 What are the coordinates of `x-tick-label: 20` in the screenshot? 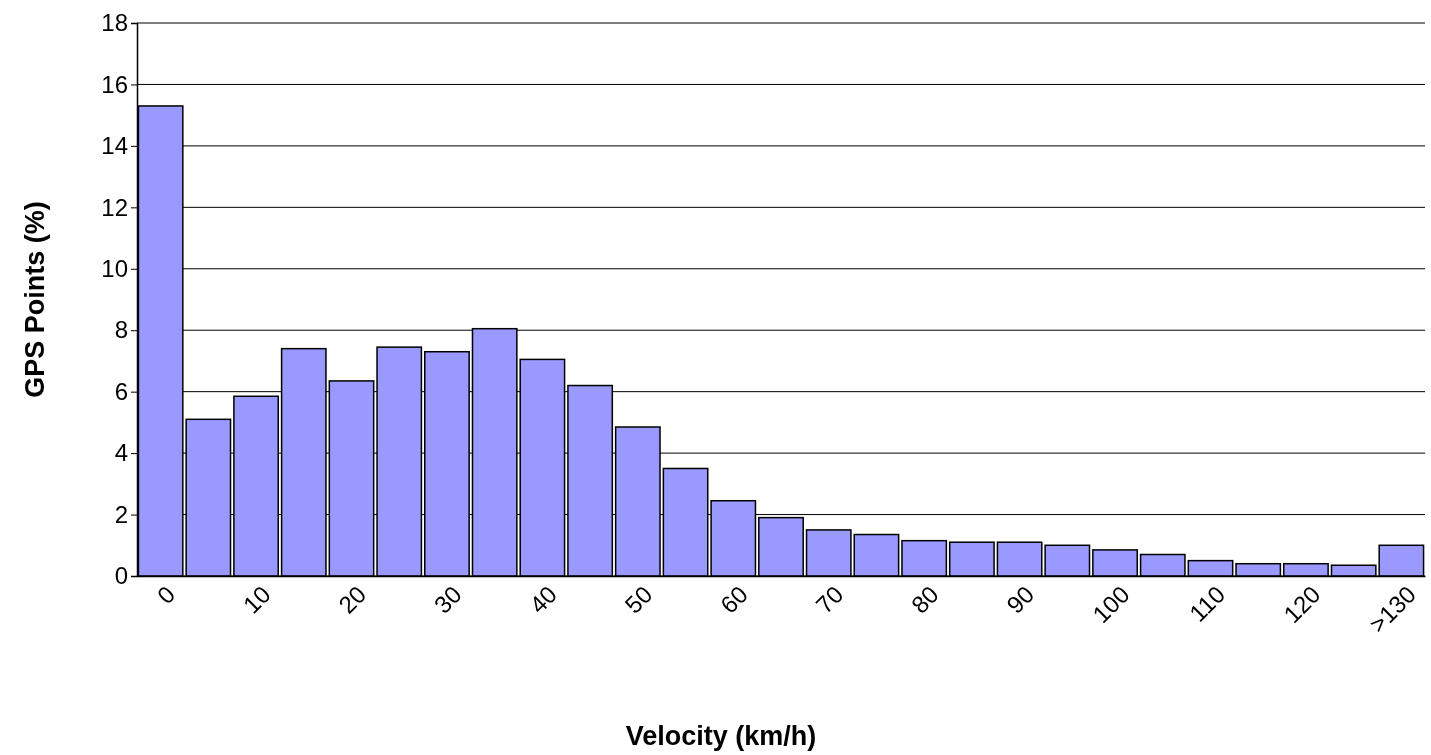 It's located at (352, 599).